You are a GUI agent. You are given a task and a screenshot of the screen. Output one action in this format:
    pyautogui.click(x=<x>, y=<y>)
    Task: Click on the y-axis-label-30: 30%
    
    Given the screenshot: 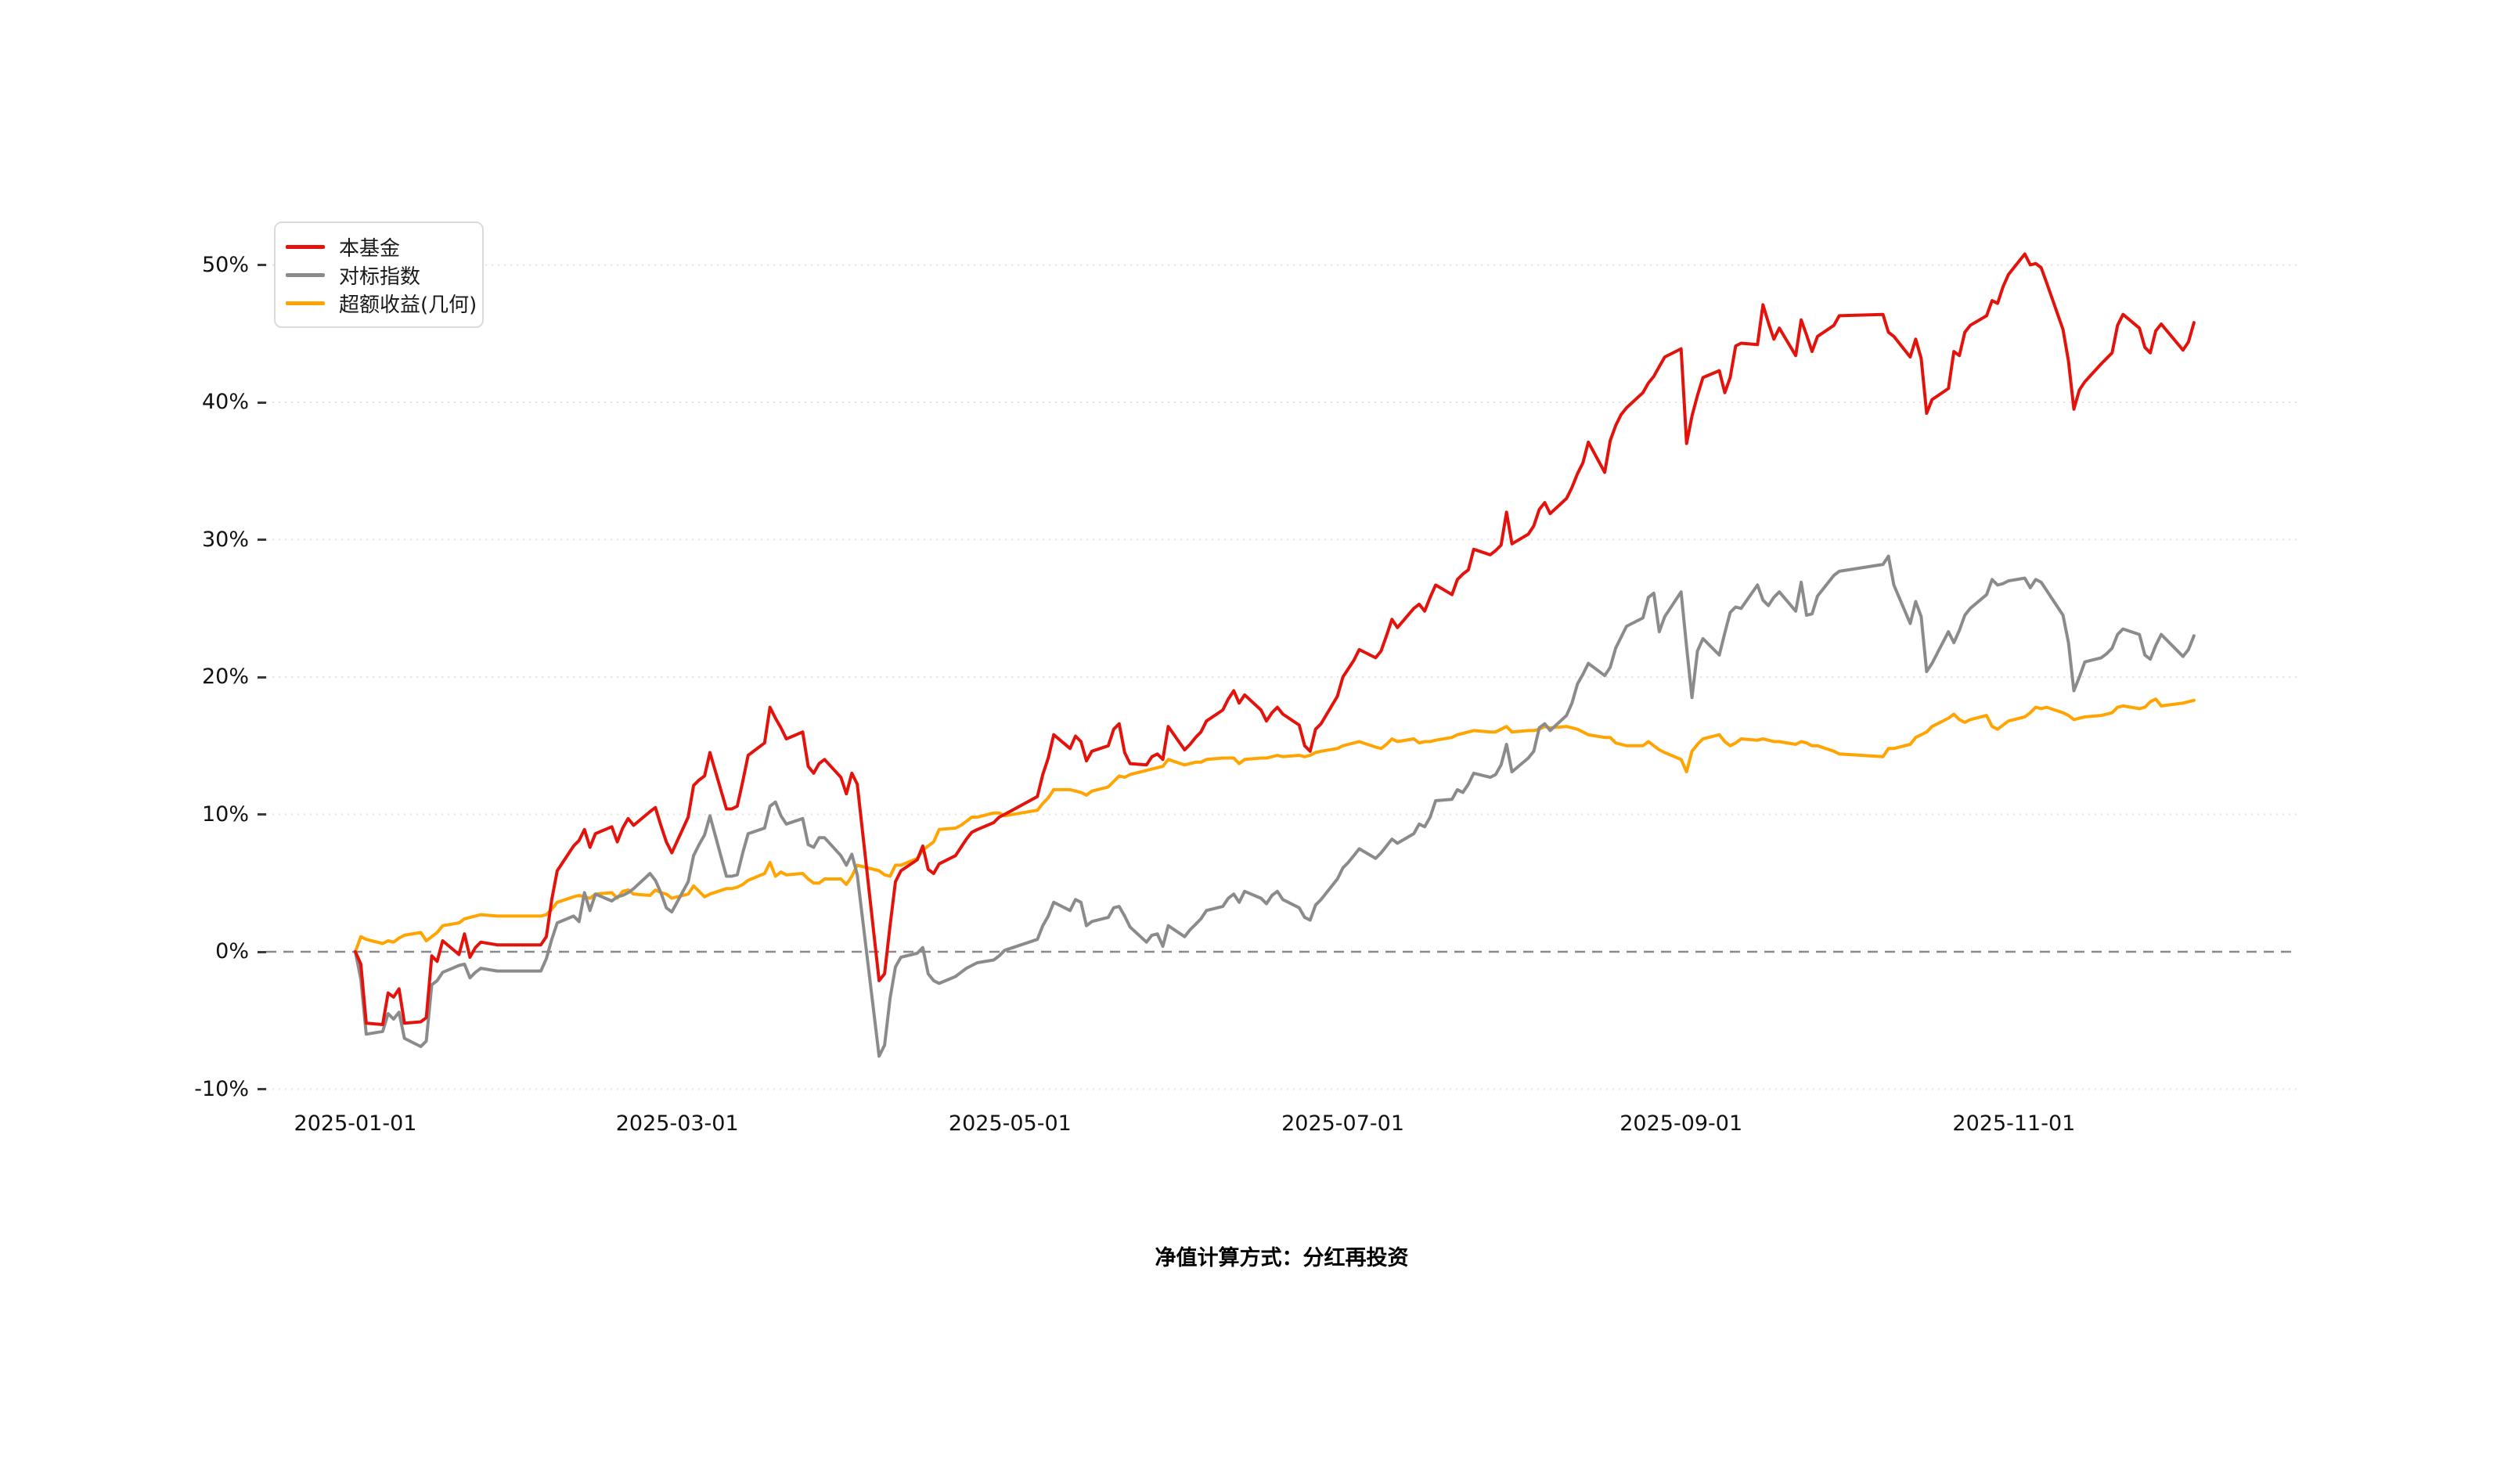 What is the action you would take?
    pyautogui.click(x=225, y=539)
    